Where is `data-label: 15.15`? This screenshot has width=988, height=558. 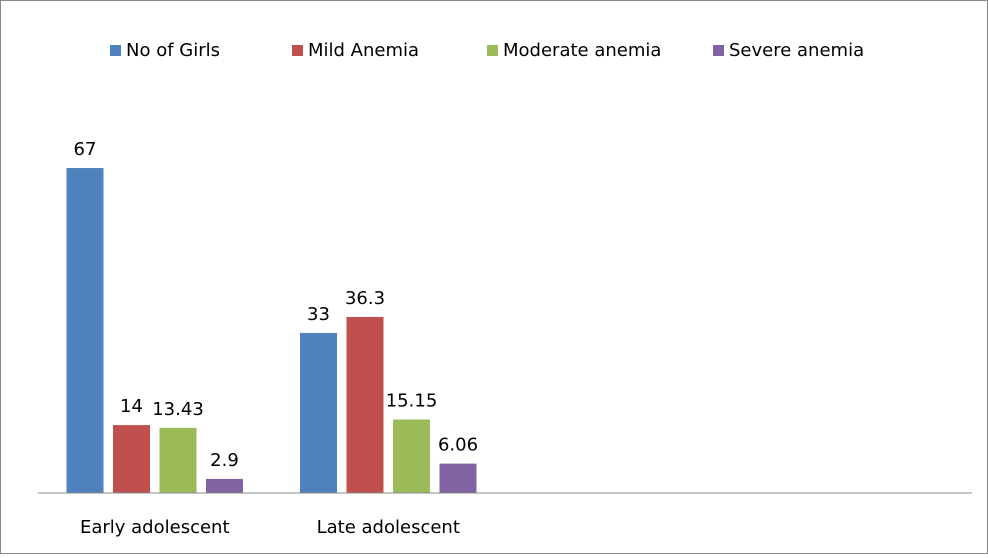 data-label: 15.15 is located at coordinates (412, 401).